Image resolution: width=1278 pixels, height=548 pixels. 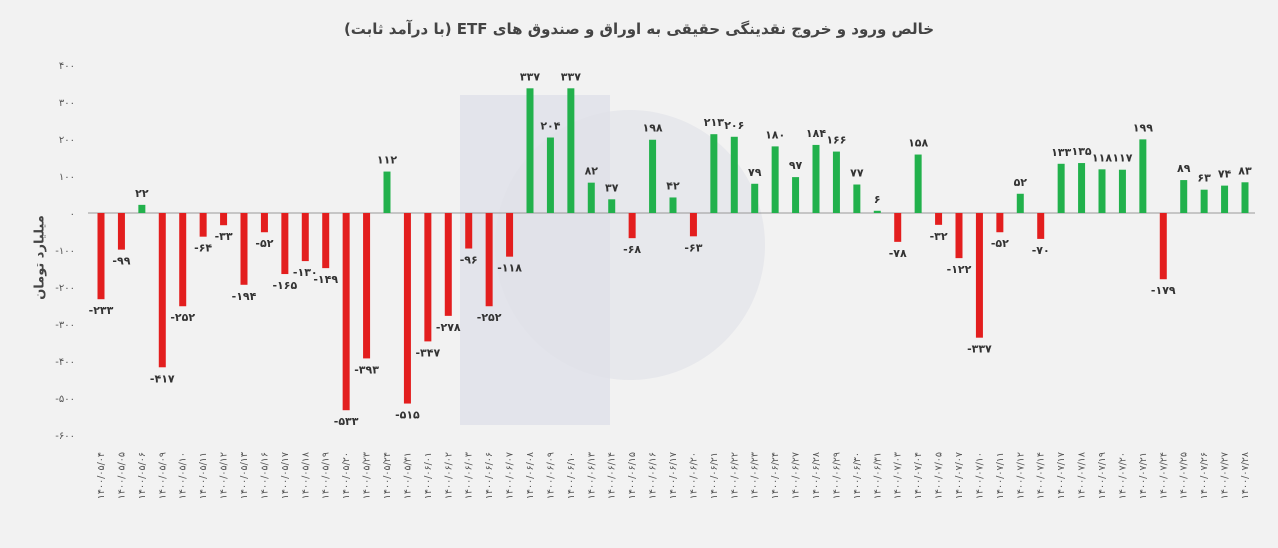 I want to click on x-tick-label: ۱۴۰۰/۰۶/۱۷, so click(x=673, y=475).